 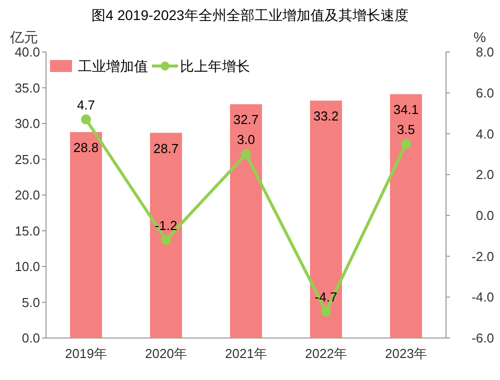 I want to click on y2-tick-label: -6.0, so click(x=483, y=338).